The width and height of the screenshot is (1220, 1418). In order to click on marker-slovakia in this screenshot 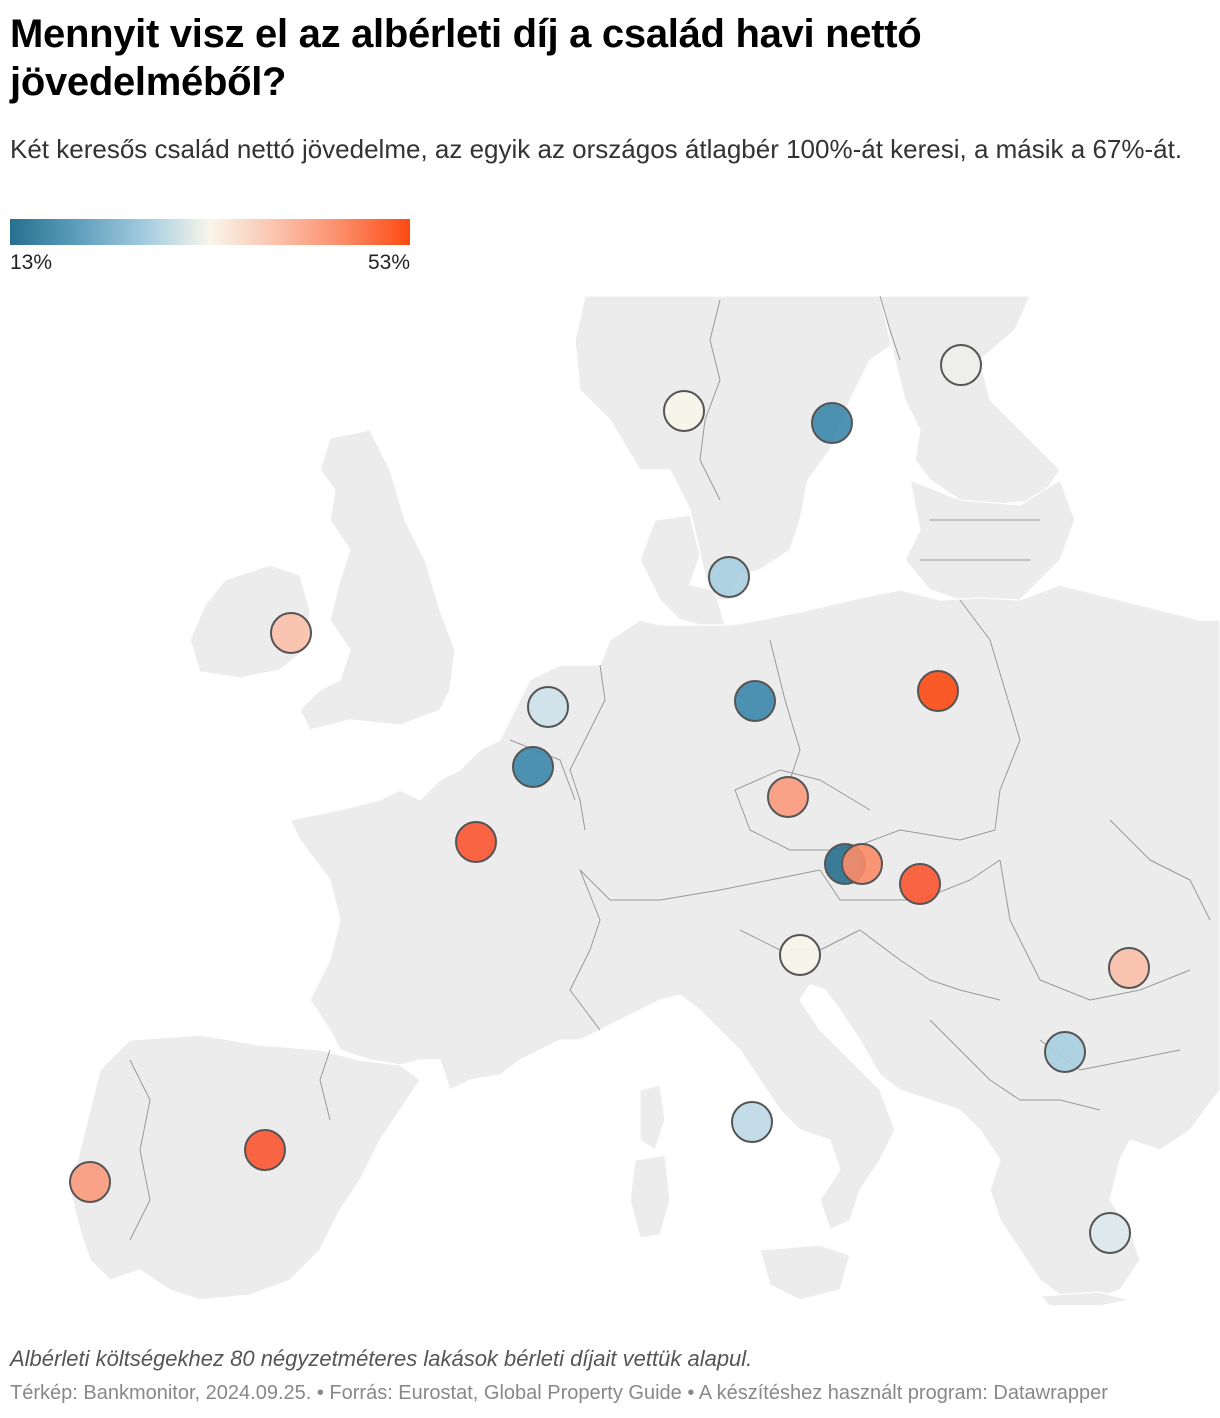, I will do `click(862, 864)`.